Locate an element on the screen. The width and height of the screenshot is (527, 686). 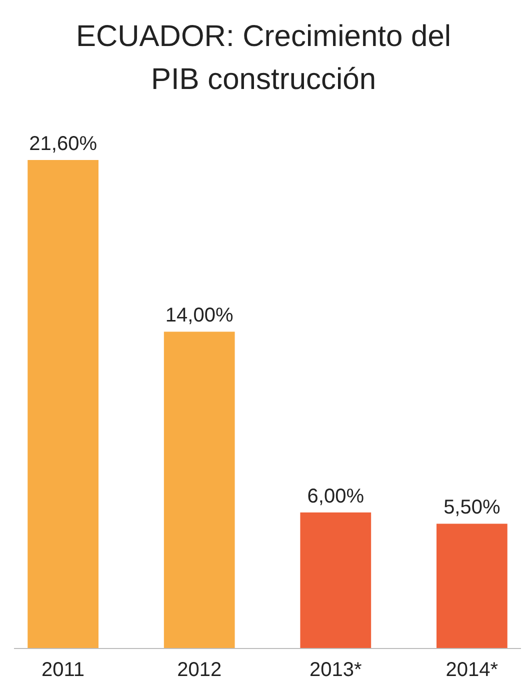
data-label: 5,50% is located at coordinates (472, 507).